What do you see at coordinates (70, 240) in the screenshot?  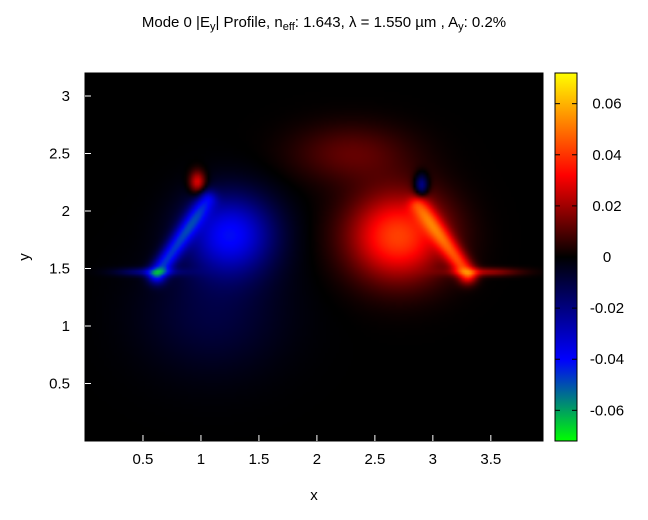 I see `y-axis: 0.5 1 1.5 2 2.5 3` at bounding box center [70, 240].